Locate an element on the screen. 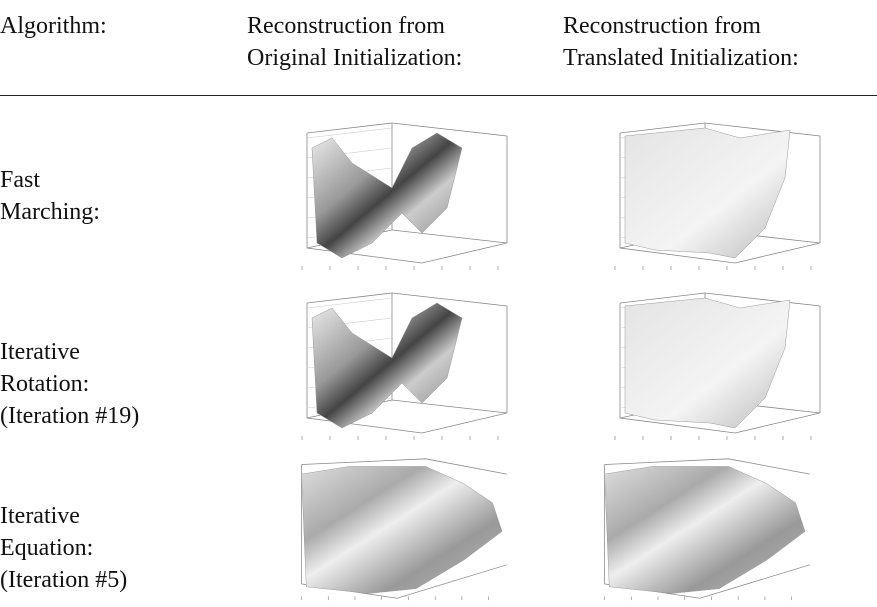 The height and width of the screenshot is (607, 877). header-line: Algorithm: is located at coordinates (53, 26).